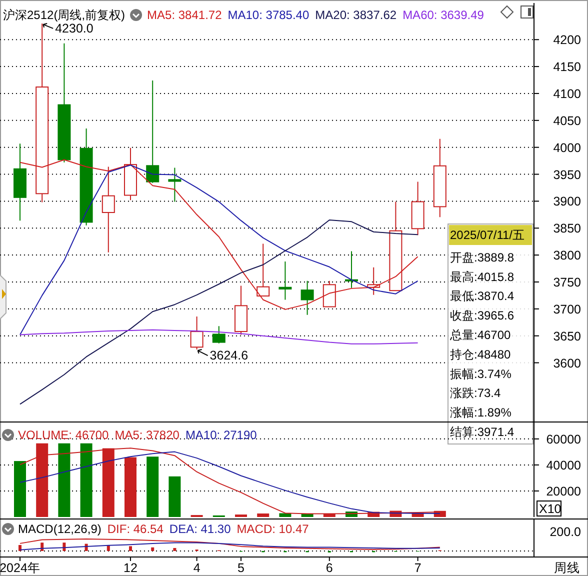  What do you see at coordinates (566, 532) in the screenshot?
I see `text: 200.0` at bounding box center [566, 532].